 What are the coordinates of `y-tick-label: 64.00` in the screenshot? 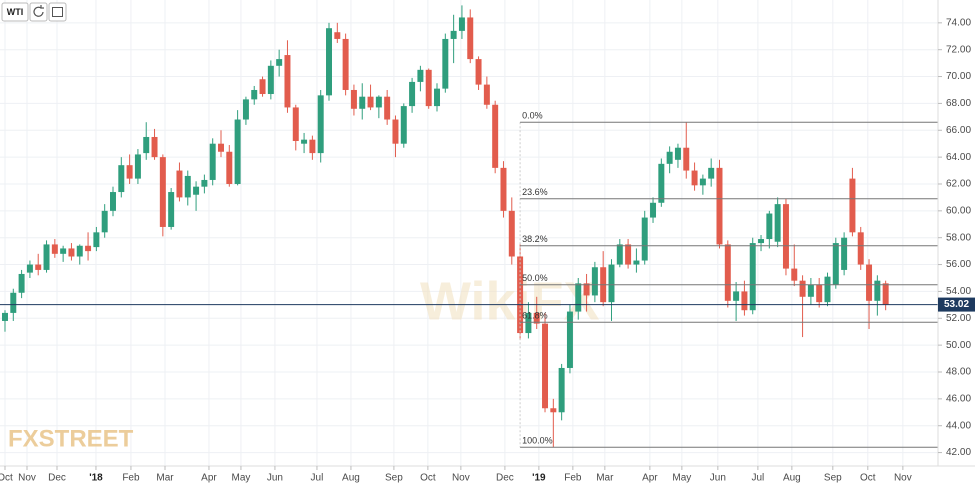 It's located at (958, 157).